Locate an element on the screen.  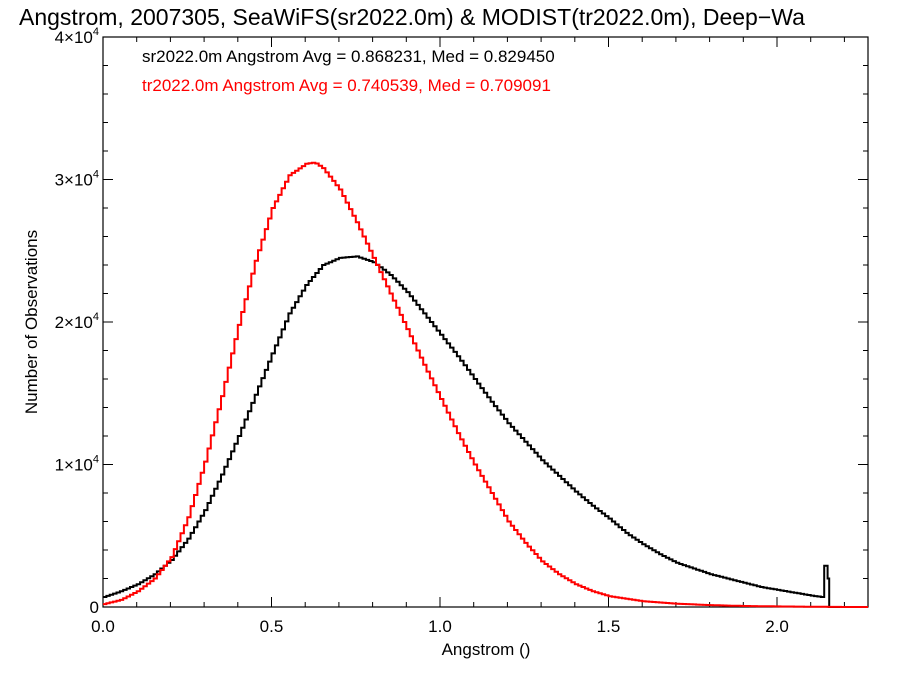
y-axis-label: Number of Observations is located at coordinates (31, 322).